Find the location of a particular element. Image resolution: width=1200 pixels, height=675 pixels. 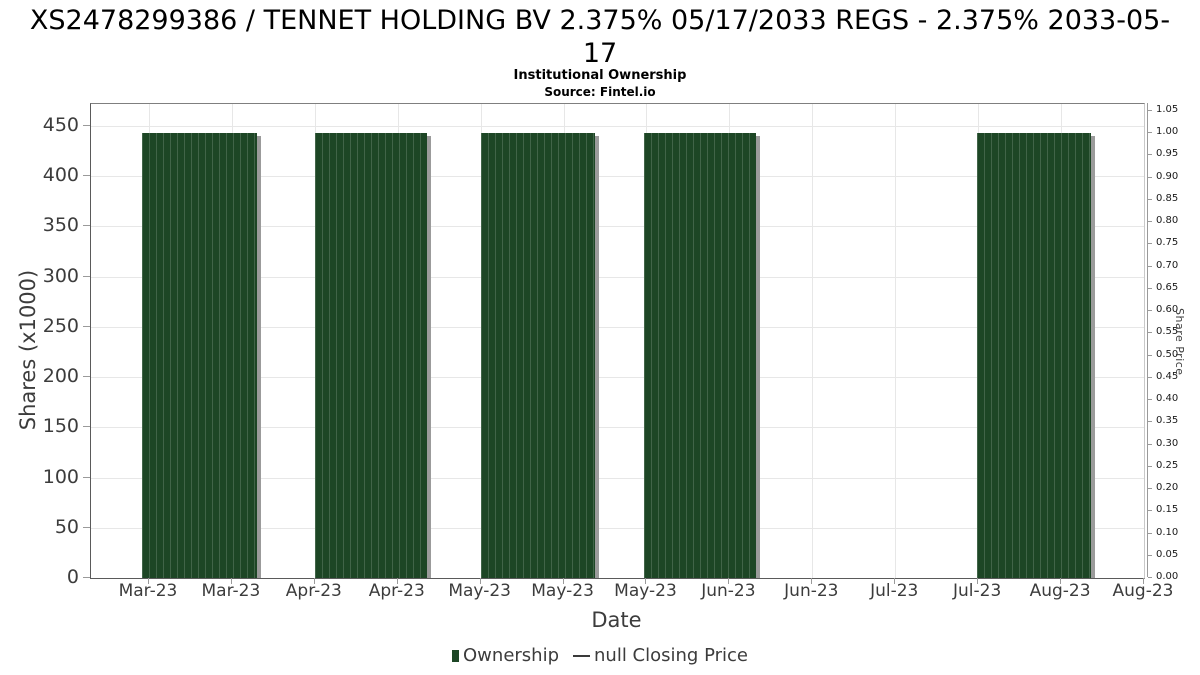

y-left-tick-label: 400 is located at coordinates (60, 175).